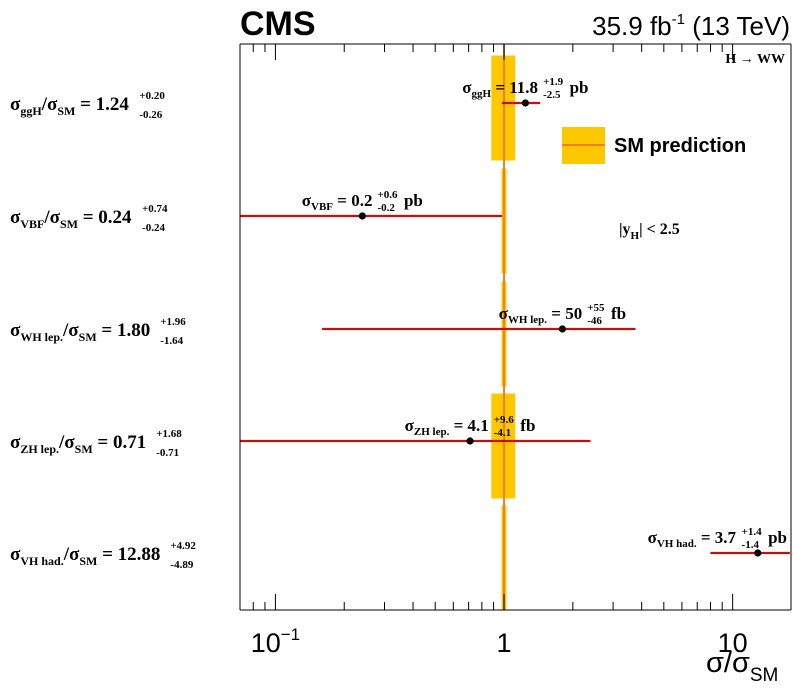 This screenshot has height=691, width=793. I want to click on ratio-label: σggH/σSM = 1.24, so click(69, 106).